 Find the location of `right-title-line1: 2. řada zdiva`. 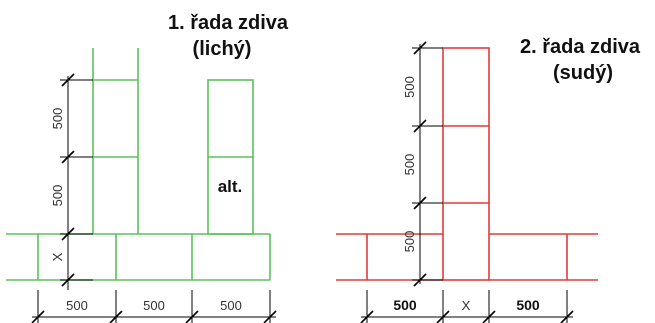

right-title-line1: 2. řada zdiva is located at coordinates (580, 47).